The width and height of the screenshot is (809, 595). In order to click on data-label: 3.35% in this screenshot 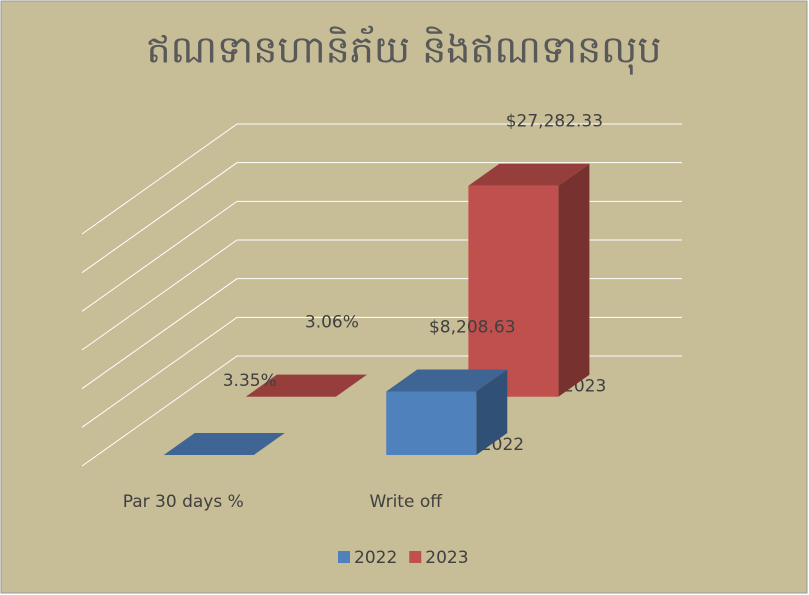, I will do `click(250, 381)`.